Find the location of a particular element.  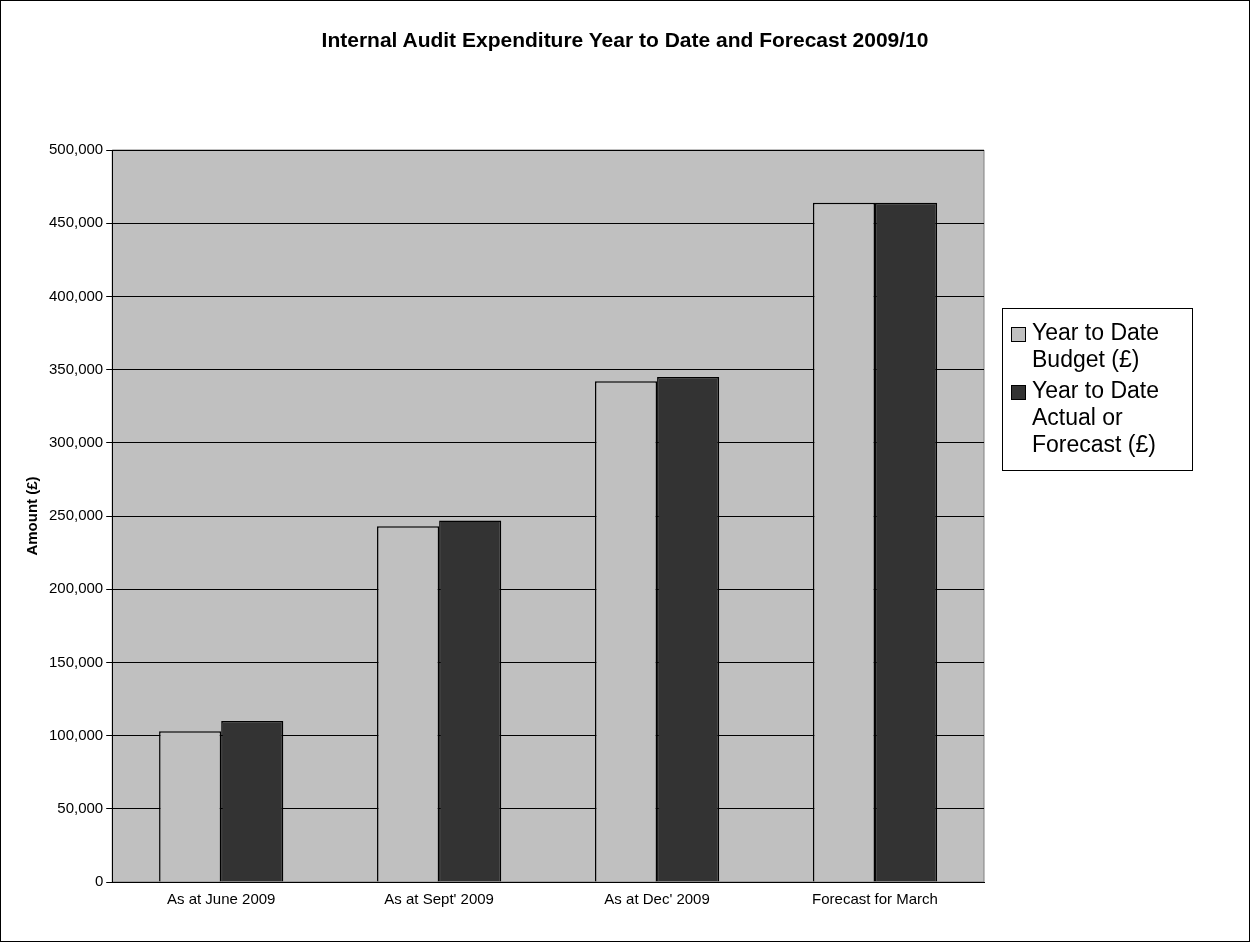

legend-label: Year to Date Actual or Forecast (£) is located at coordinates (1096, 417).